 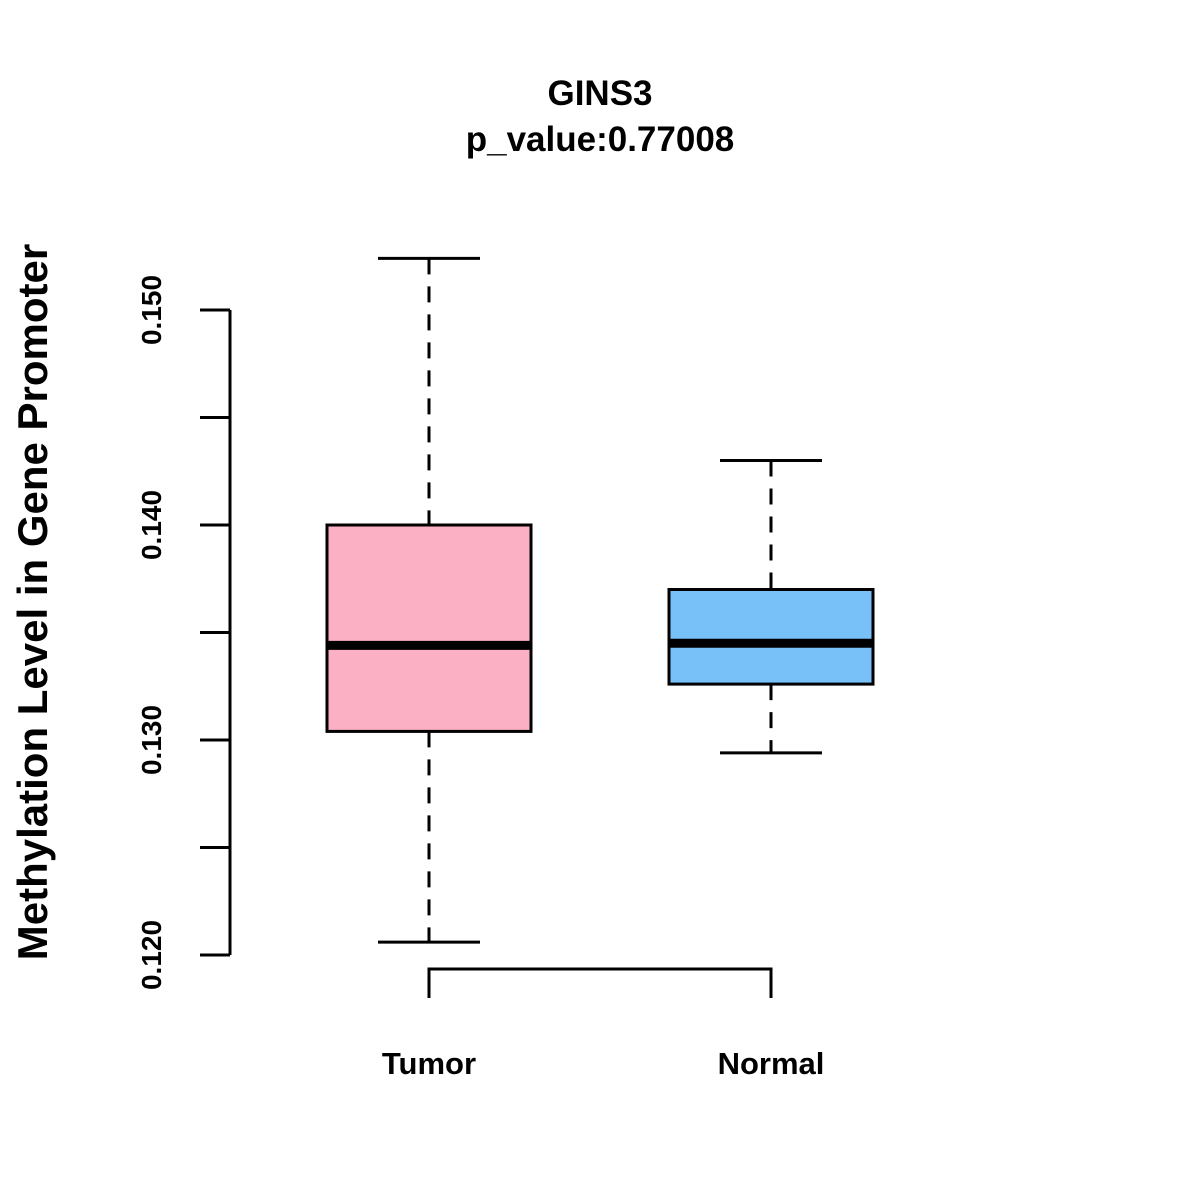 What do you see at coordinates (151, 525) in the screenshot?
I see `y-tick-label: 0.140` at bounding box center [151, 525].